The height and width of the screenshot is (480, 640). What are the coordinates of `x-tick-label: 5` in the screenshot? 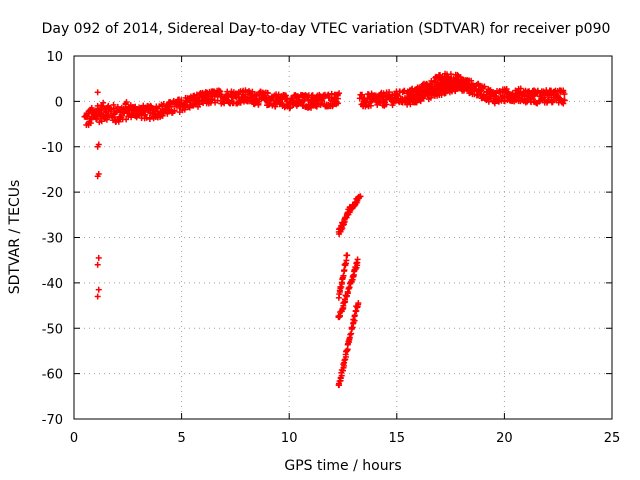 It's located at (181, 438).